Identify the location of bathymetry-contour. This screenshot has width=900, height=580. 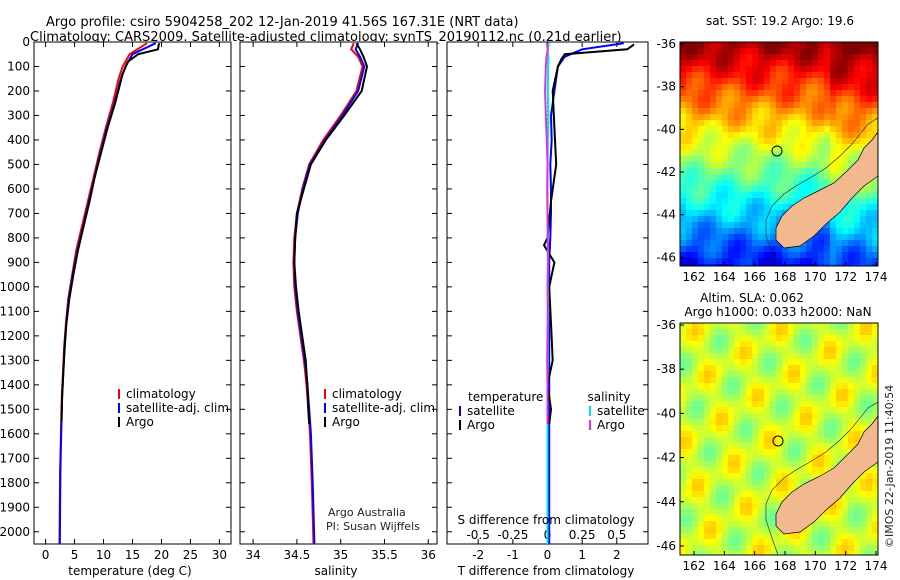
(821, 191).